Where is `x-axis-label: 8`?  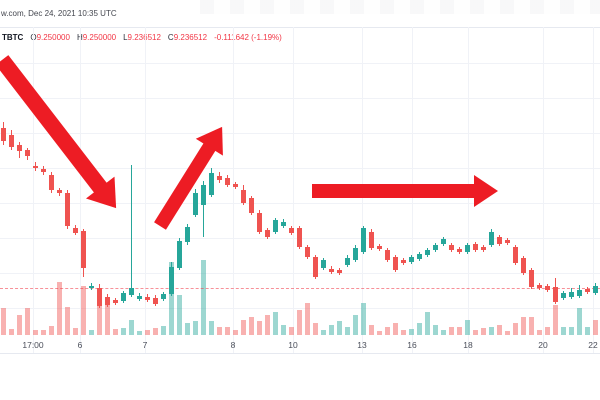 x-axis-label: 8 is located at coordinates (233, 345).